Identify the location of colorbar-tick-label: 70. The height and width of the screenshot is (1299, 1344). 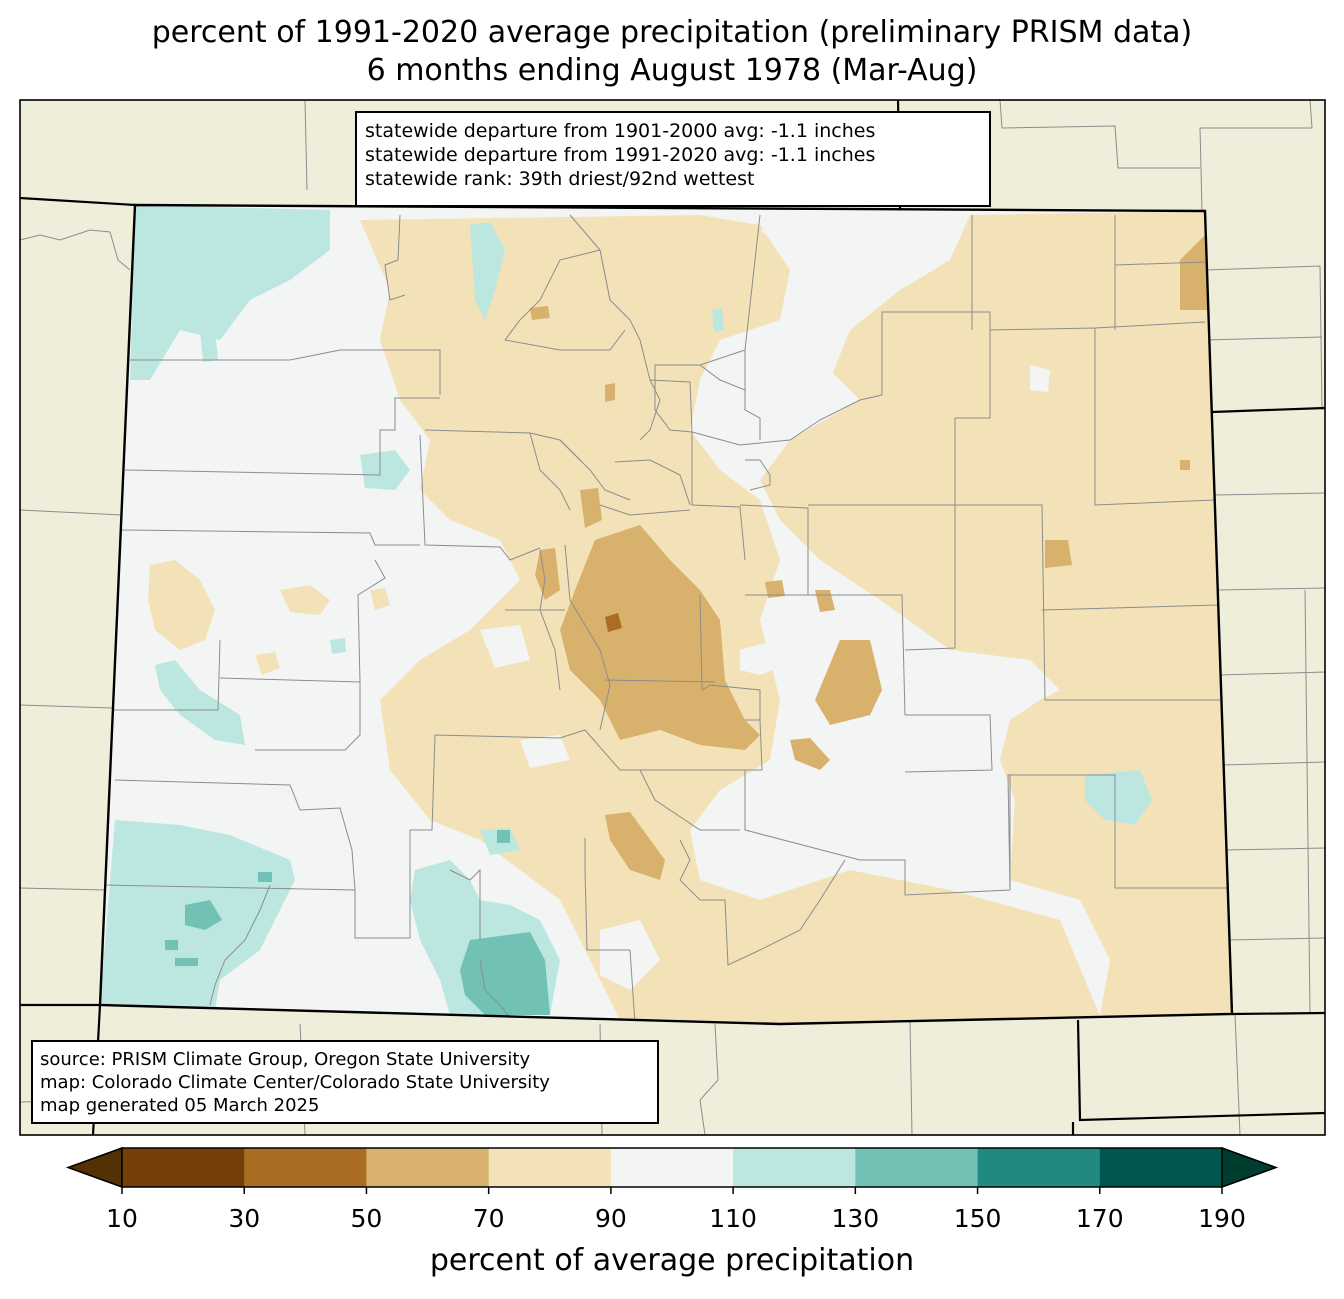
(488, 1218).